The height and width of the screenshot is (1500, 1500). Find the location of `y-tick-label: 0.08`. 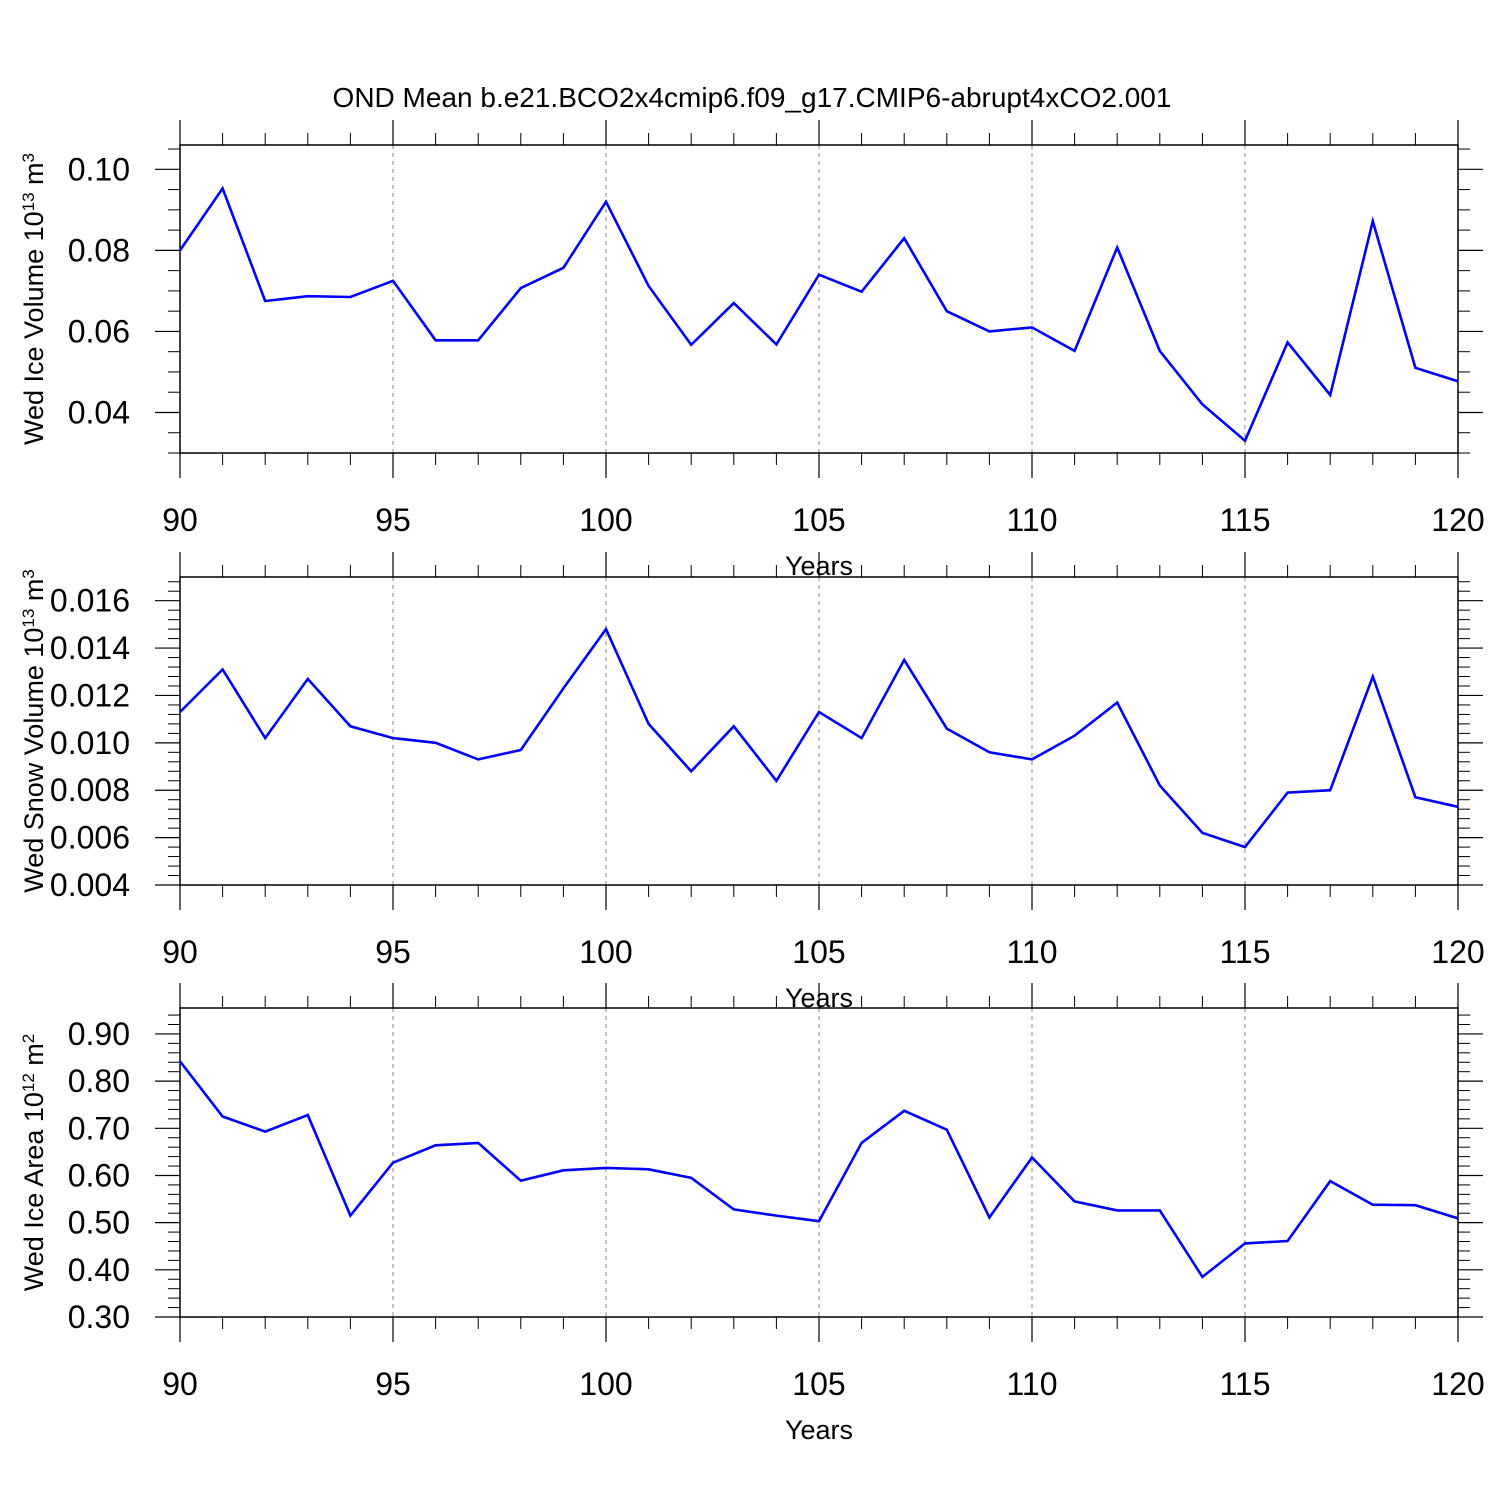

y-tick-label: 0.08 is located at coordinates (99, 250).